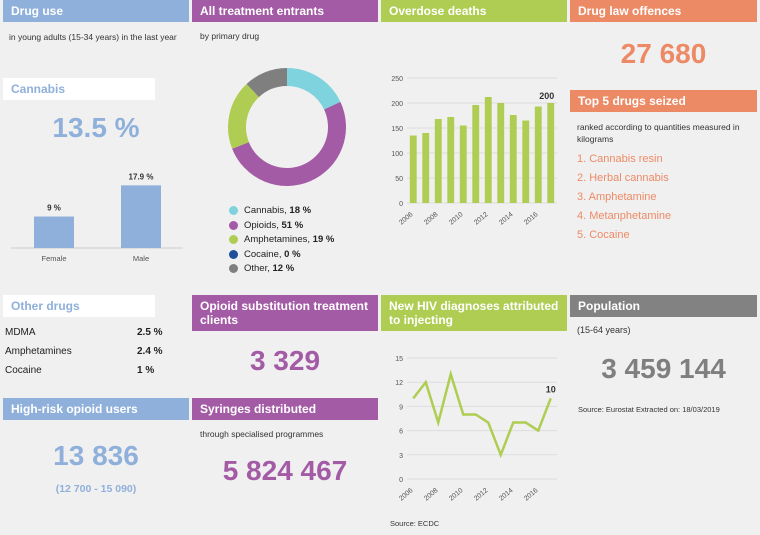 Image resolution: width=760 pixels, height=535 pixels. I want to click on other-drugs-header: Other drugs, so click(79, 306).